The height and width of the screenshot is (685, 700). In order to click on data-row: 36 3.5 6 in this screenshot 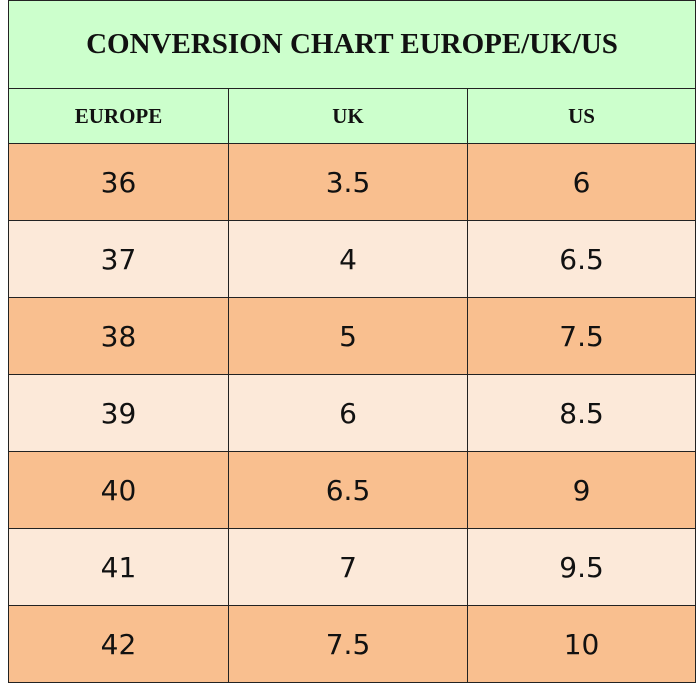, I will do `click(352, 182)`.